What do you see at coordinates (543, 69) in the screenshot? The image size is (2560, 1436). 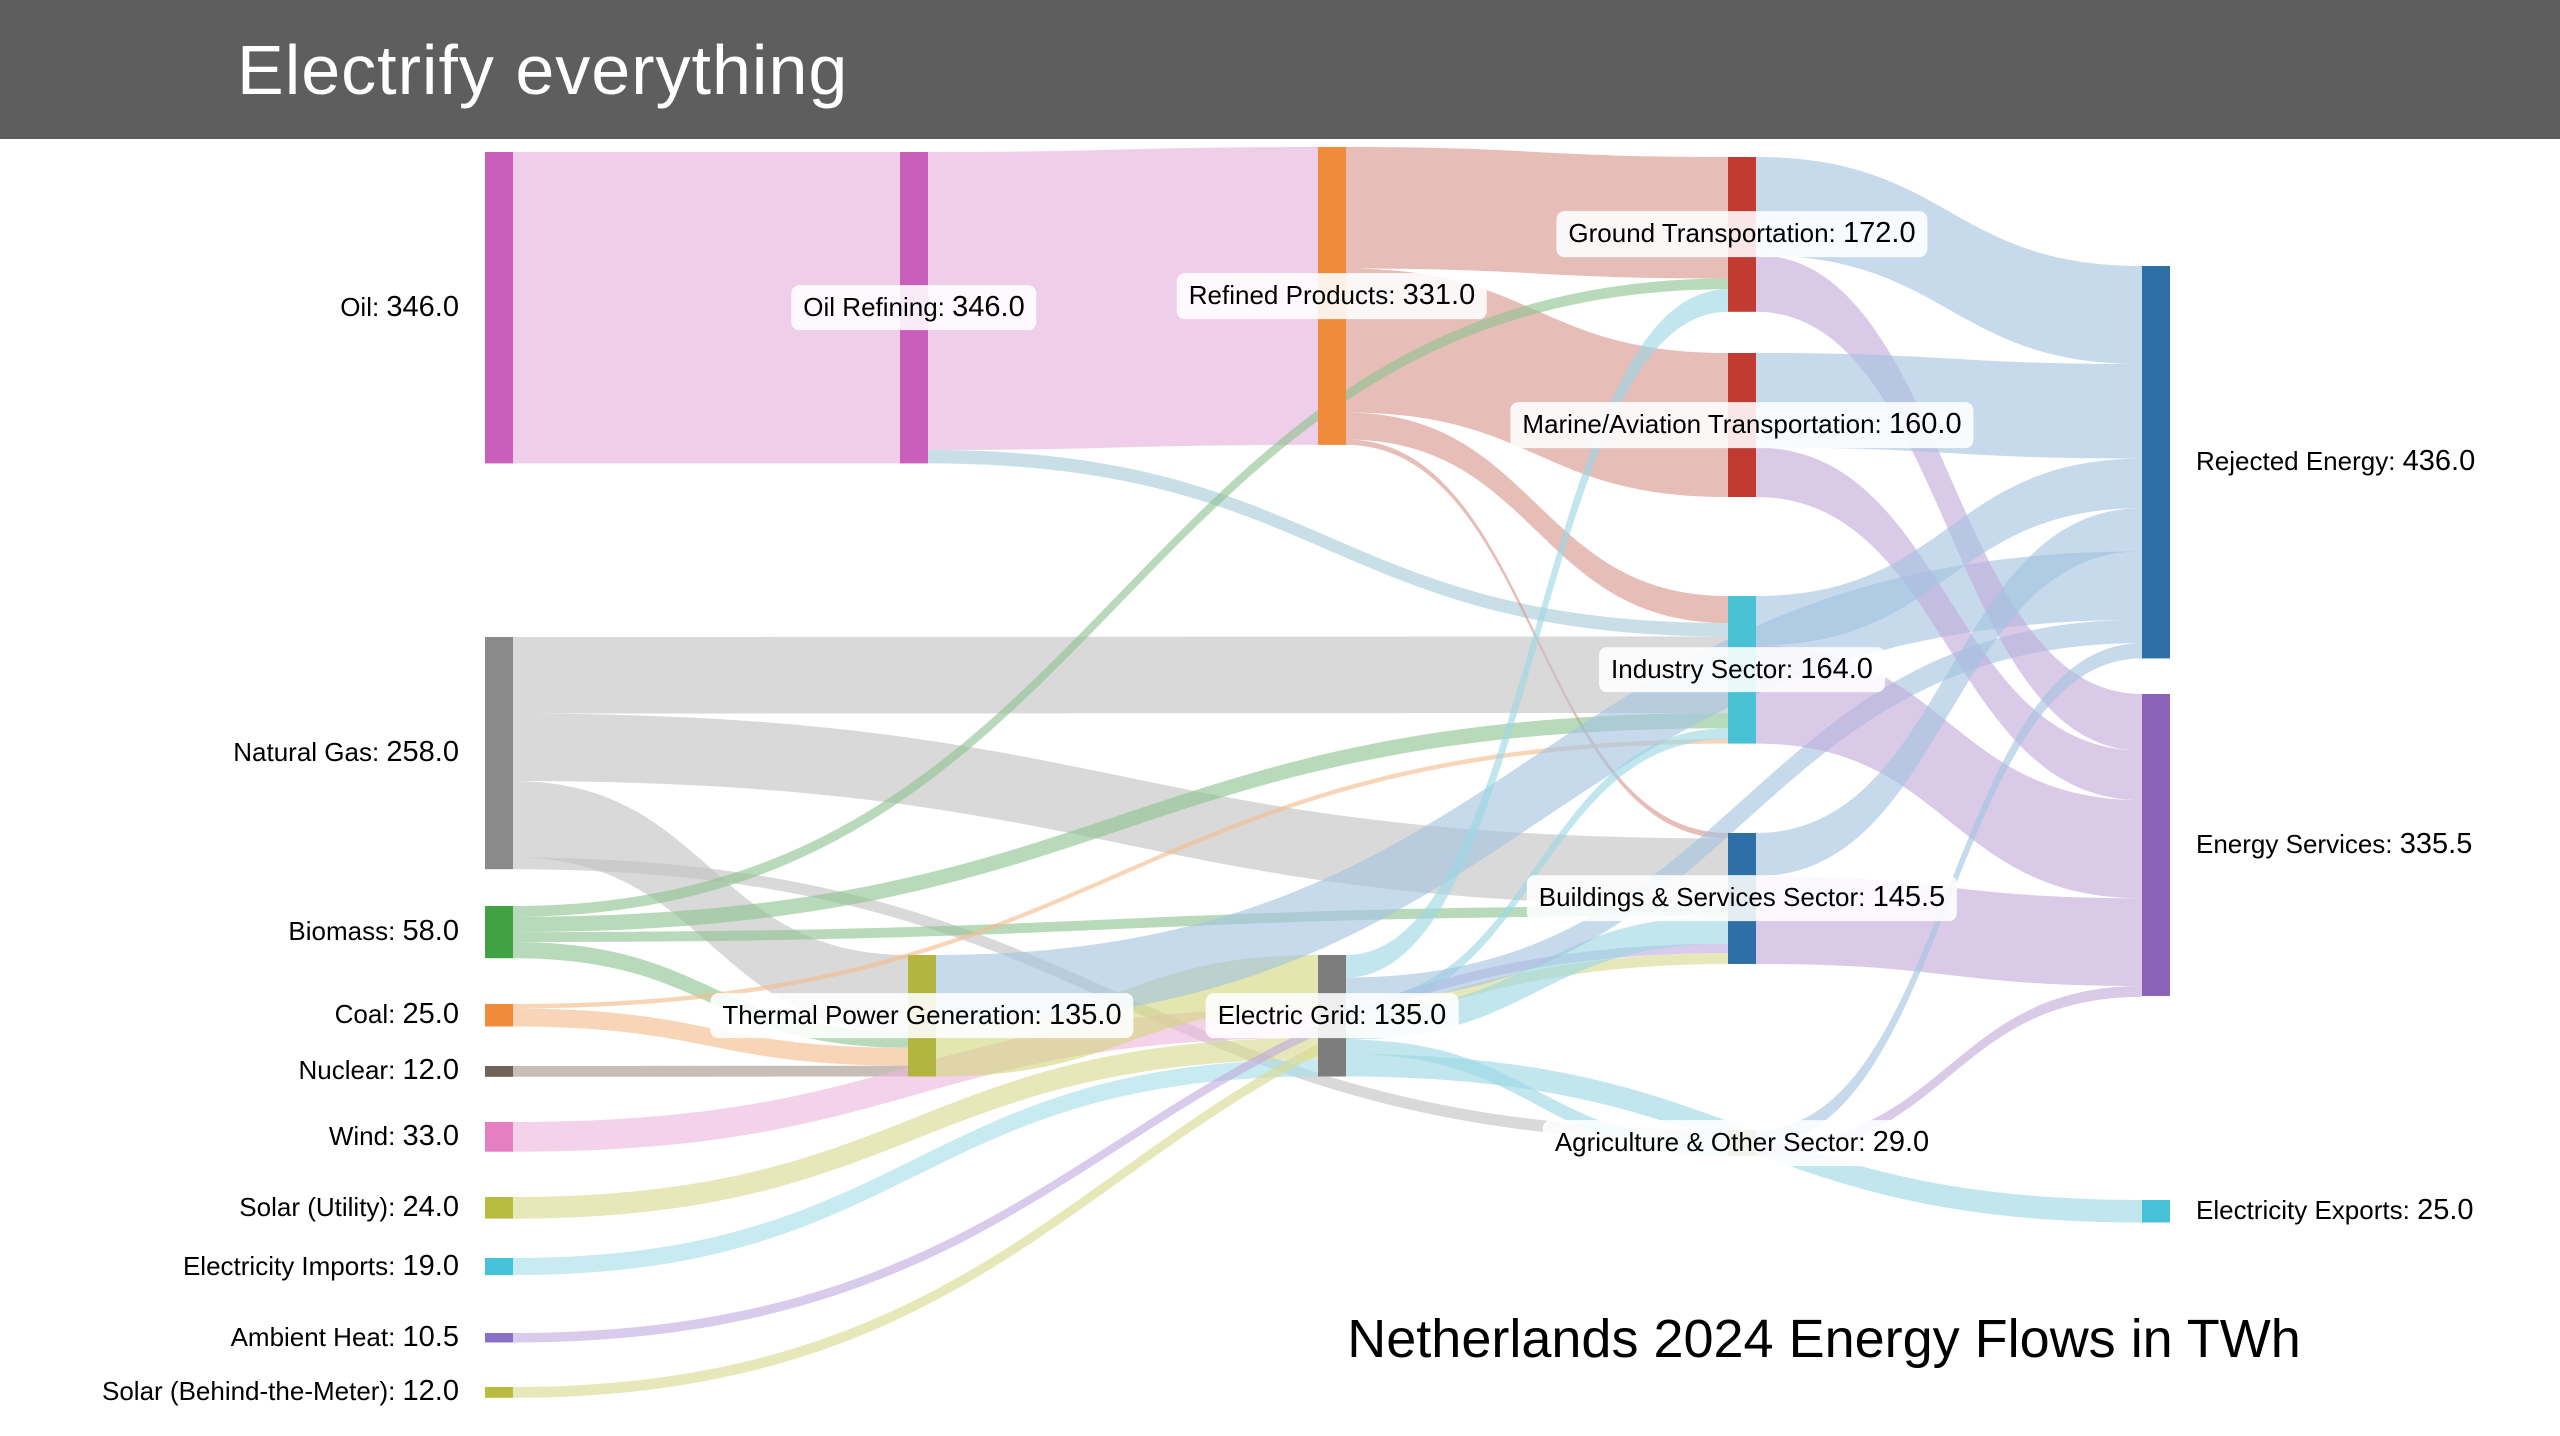 I see `slide-title: Electrify everything` at bounding box center [543, 69].